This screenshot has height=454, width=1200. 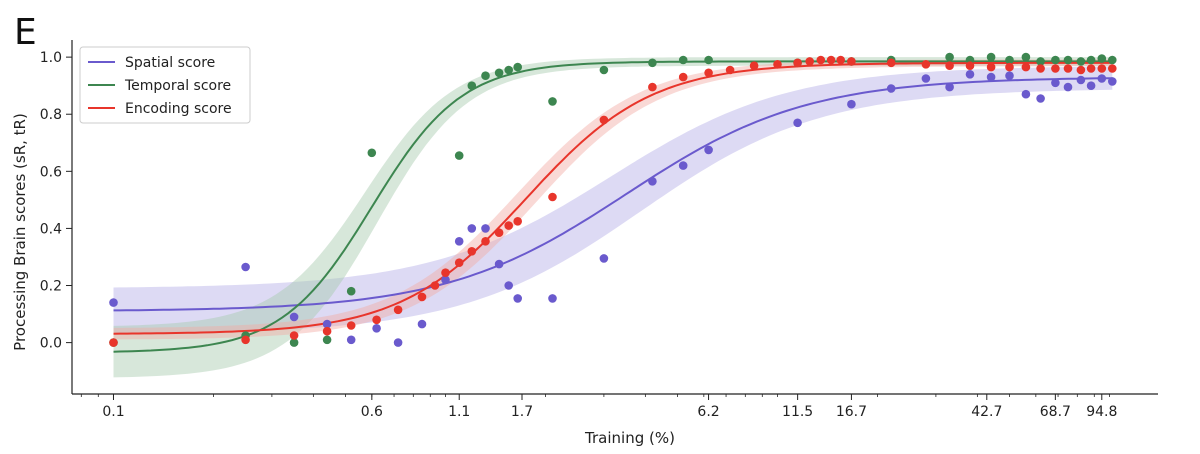 What do you see at coordinates (51, 115) in the screenshot?
I see `y-tick-label: 0.8` at bounding box center [51, 115].